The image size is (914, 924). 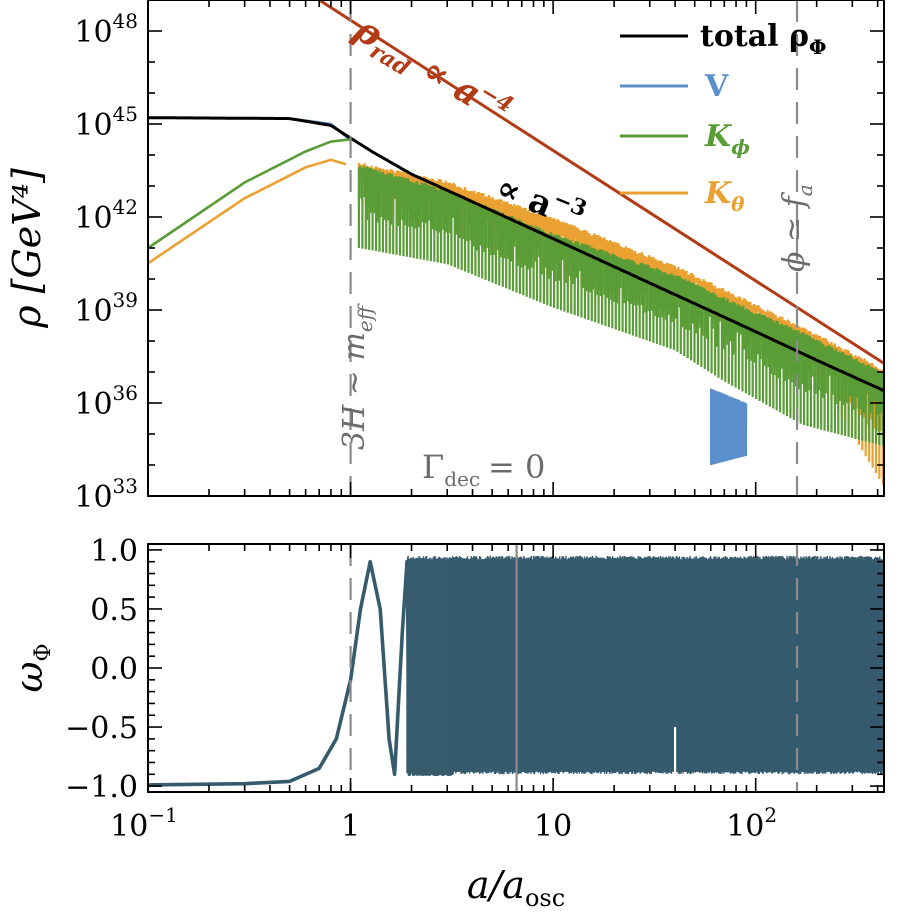 What do you see at coordinates (728, 426) in the screenshot?
I see `band-v-spikes` at bounding box center [728, 426].